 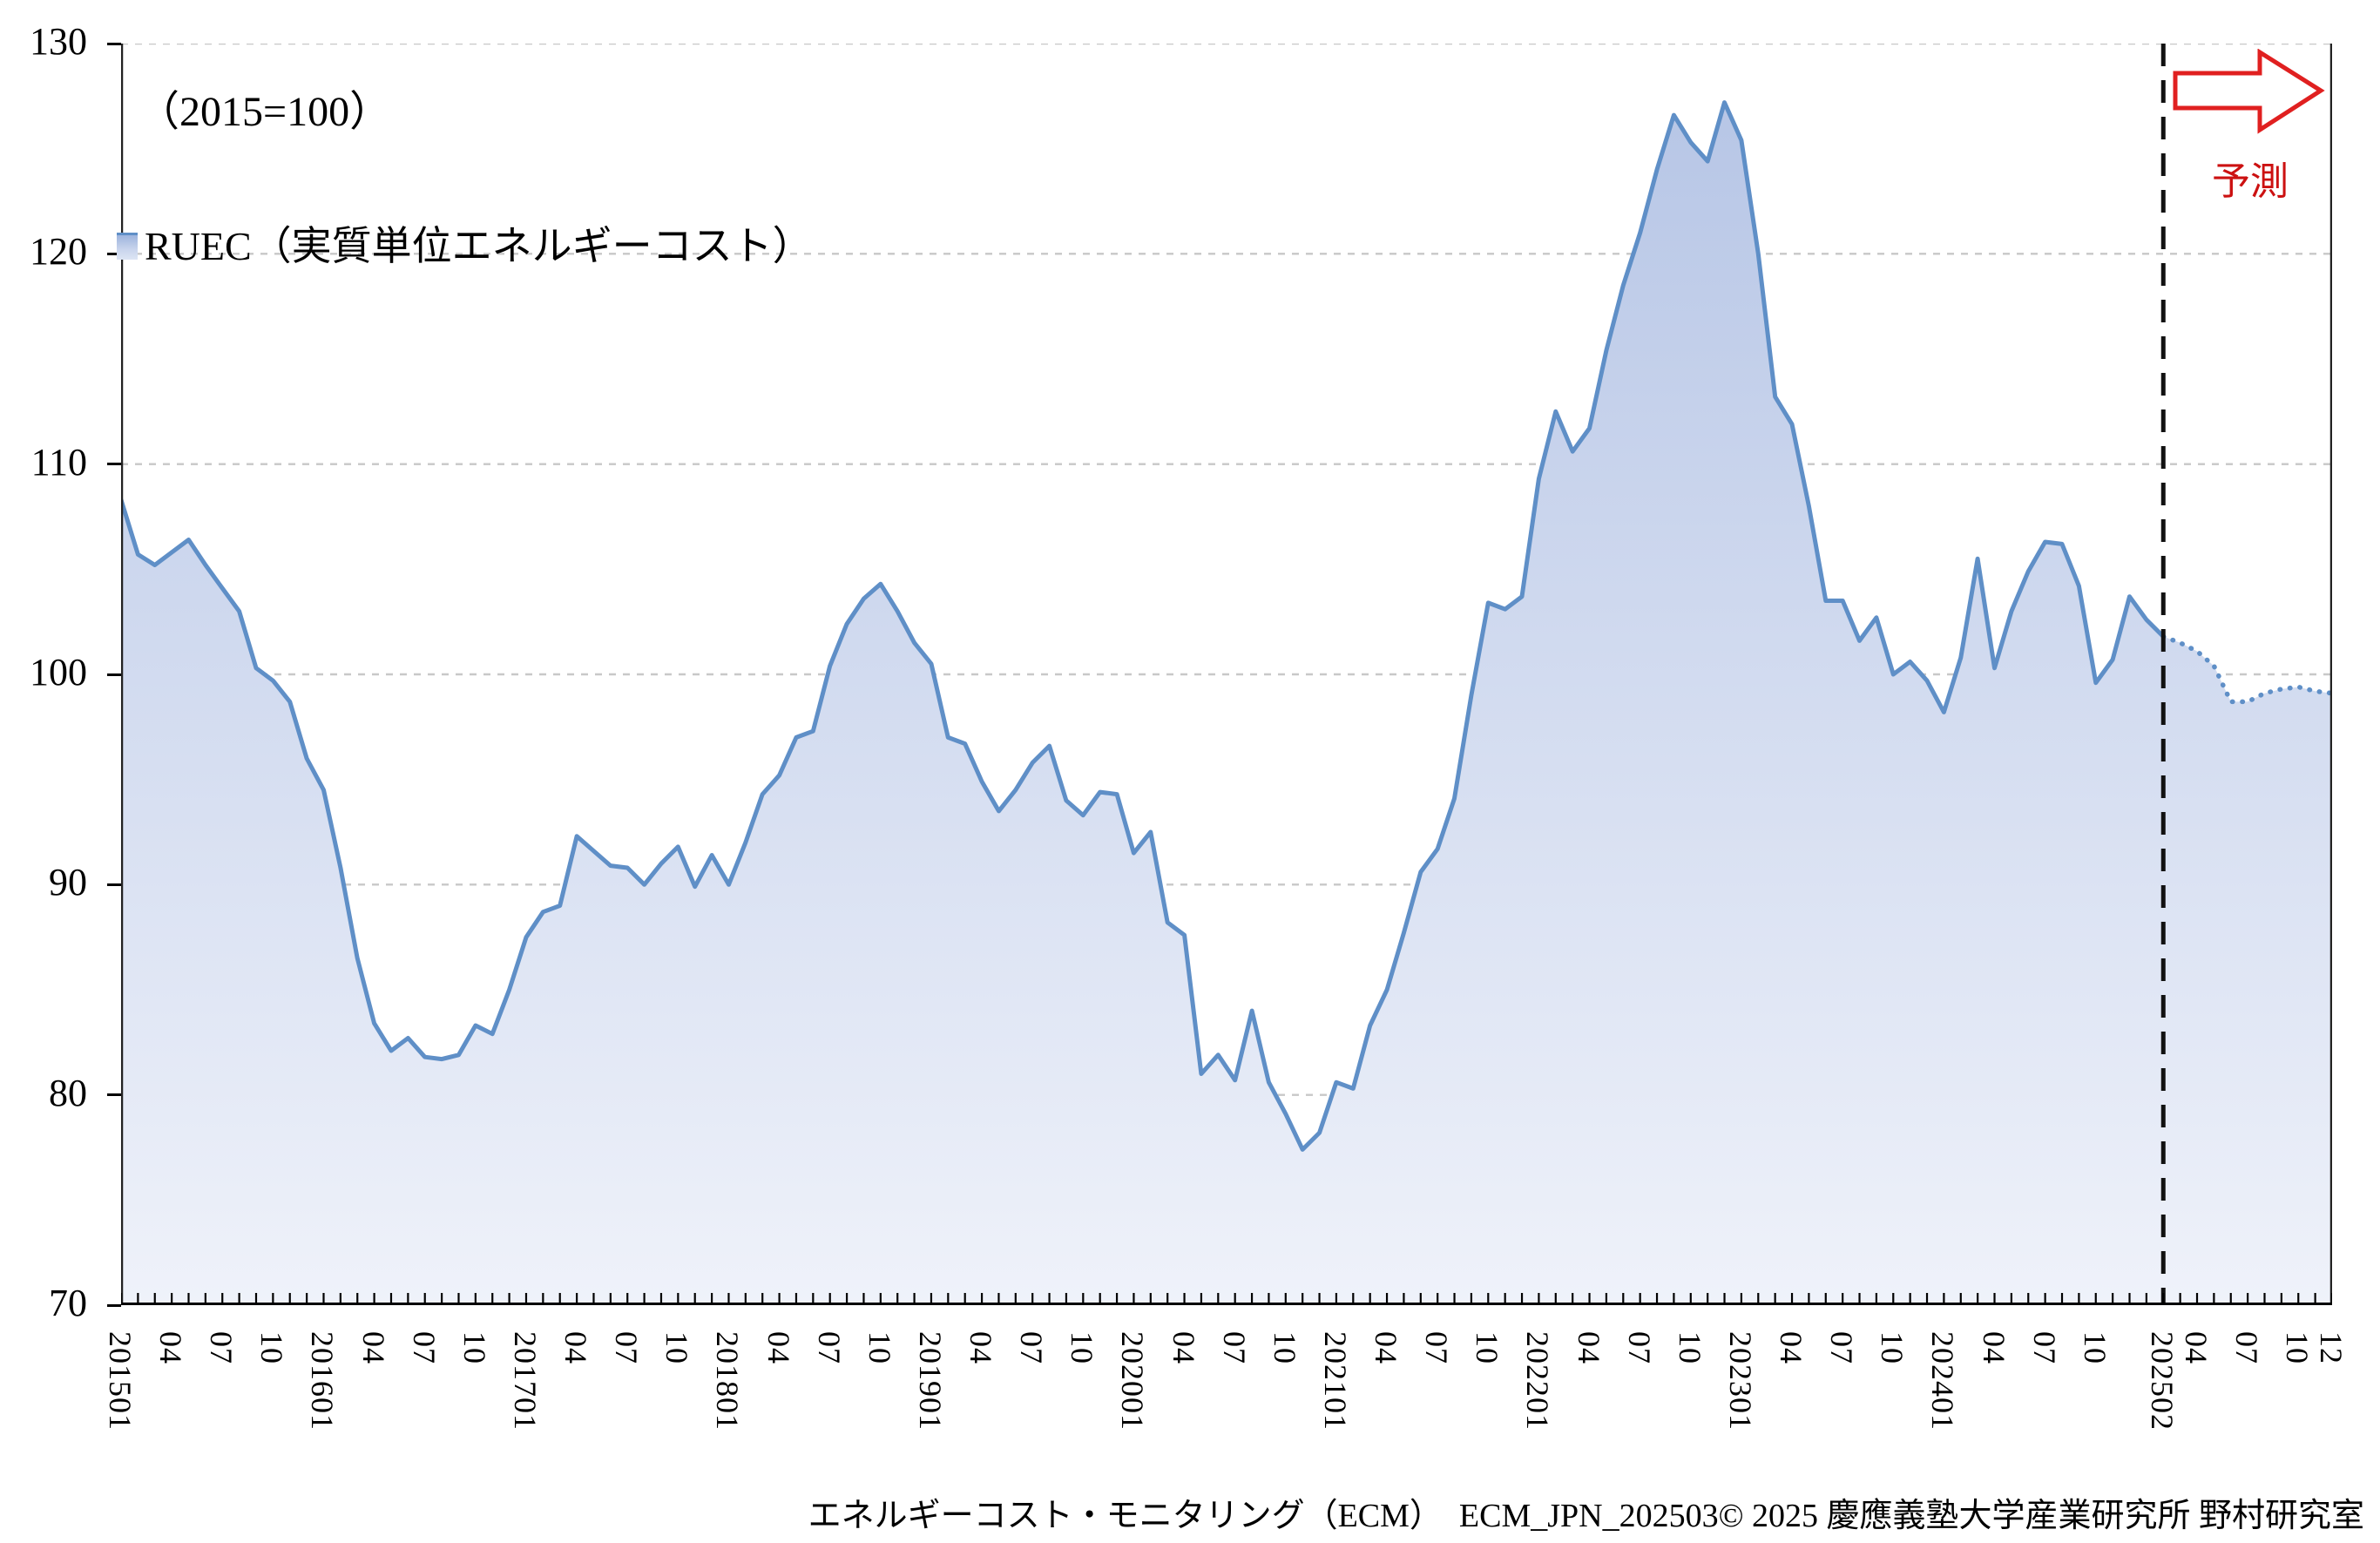 I want to click on x-axis-label-201501: 201501, so click(x=120, y=1381).